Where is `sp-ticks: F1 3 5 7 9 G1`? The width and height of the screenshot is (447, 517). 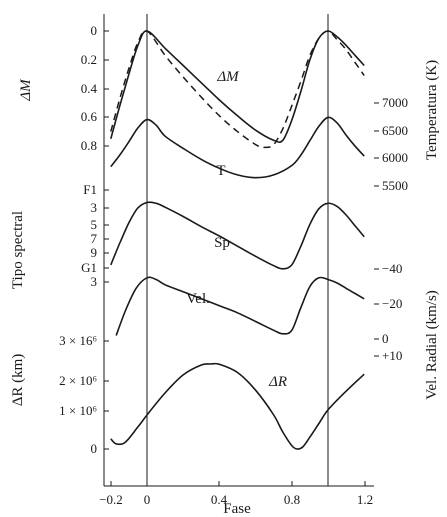
sp-ticks: F1 3 5 7 9 G1 is located at coordinates (95, 228).